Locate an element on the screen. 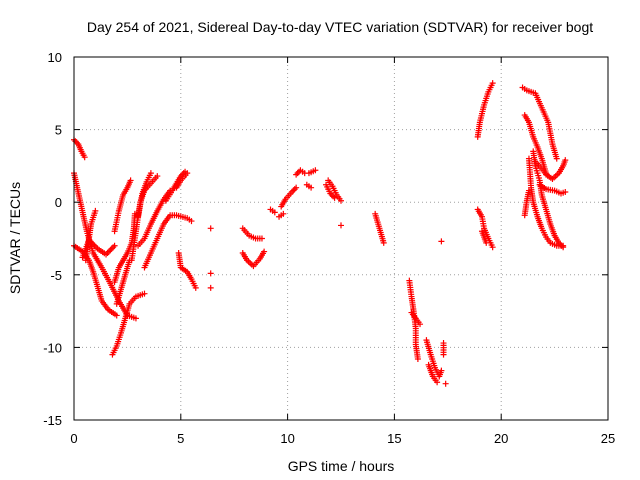 The height and width of the screenshot is (480, 640). x-axis-label: GPS time / hours is located at coordinates (341, 466).